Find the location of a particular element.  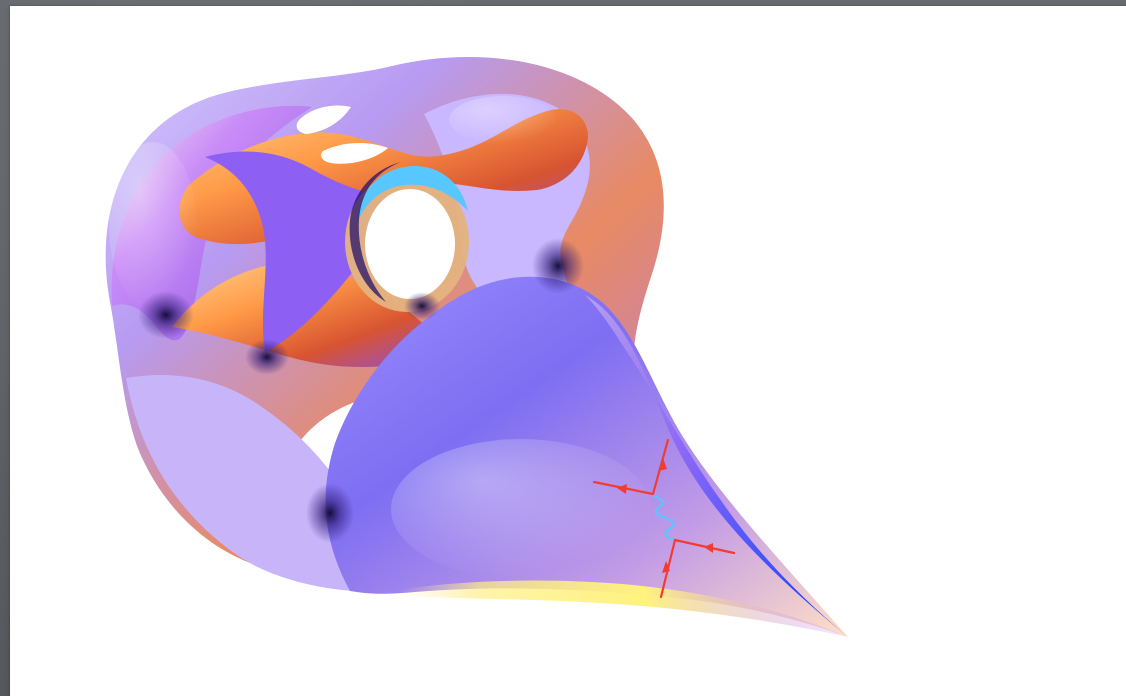

shadow-spot-left-center is located at coordinates (267, 357).